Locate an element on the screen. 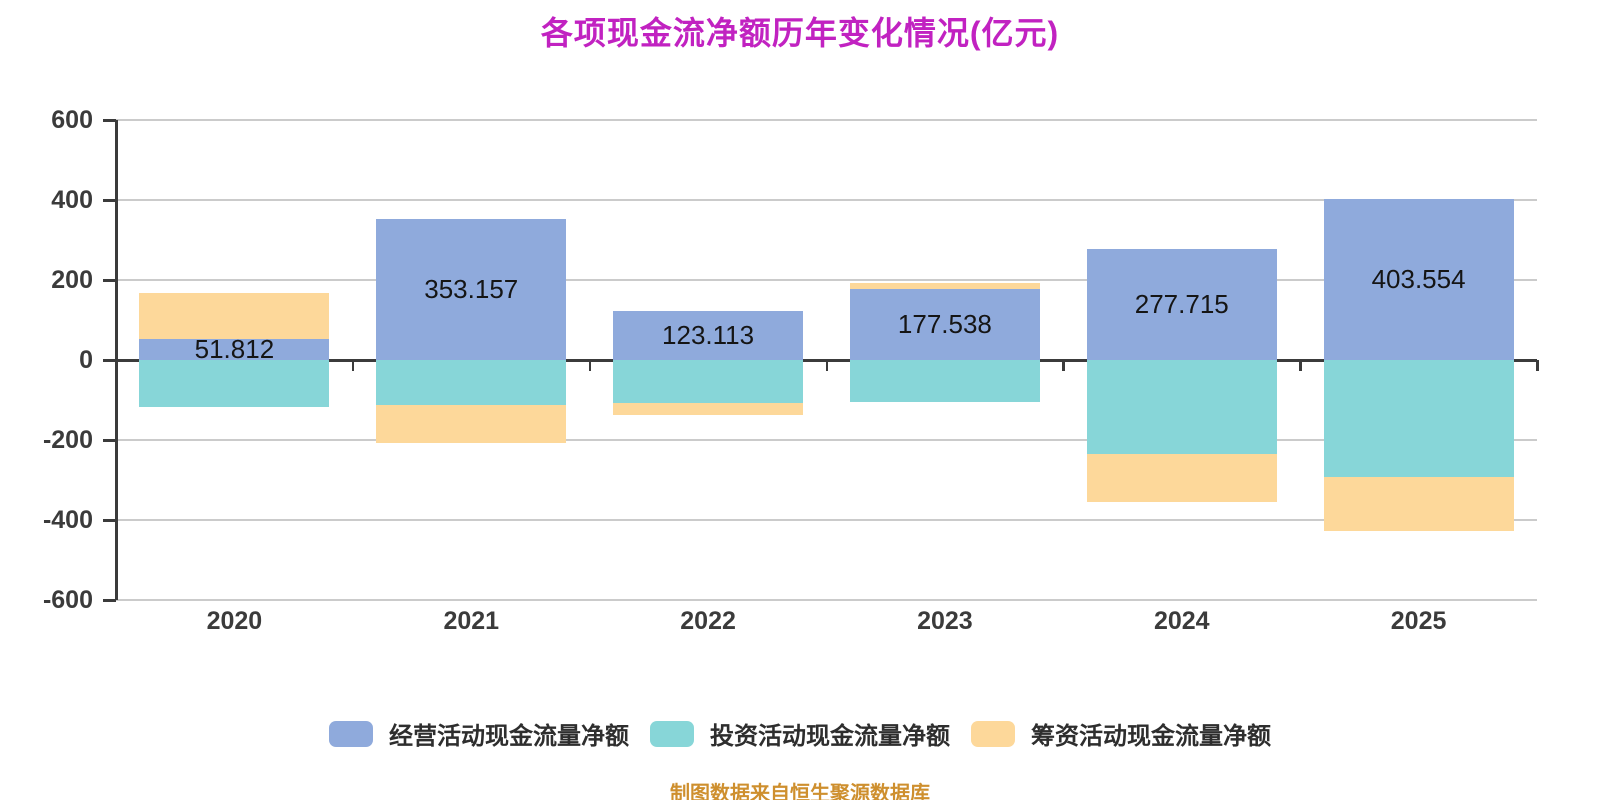  x-axis-label: 2021 is located at coordinates (471, 621).